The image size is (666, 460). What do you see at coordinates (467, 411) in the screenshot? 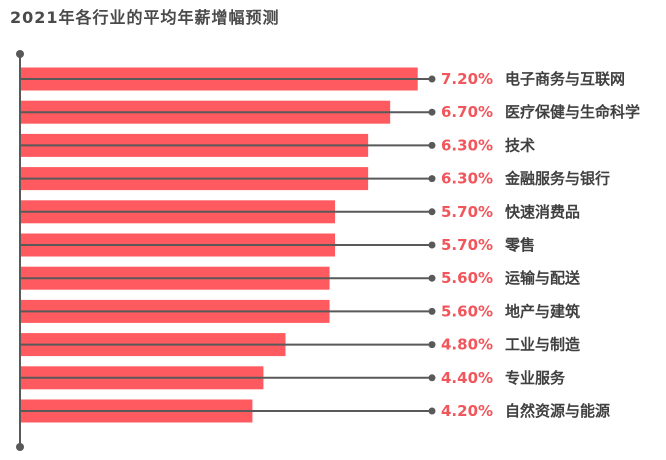
I see `value-label: 4.20%` at bounding box center [467, 411].